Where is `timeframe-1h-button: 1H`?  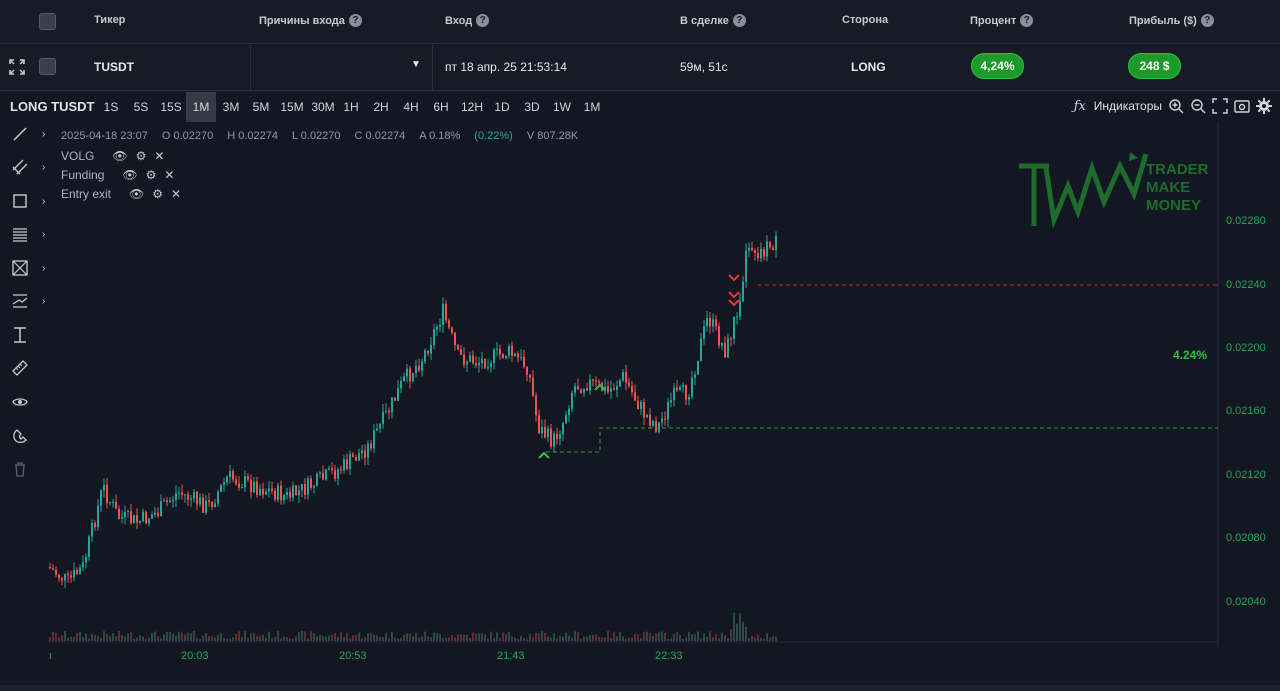
timeframe-1h-button: 1H is located at coordinates (351, 107).